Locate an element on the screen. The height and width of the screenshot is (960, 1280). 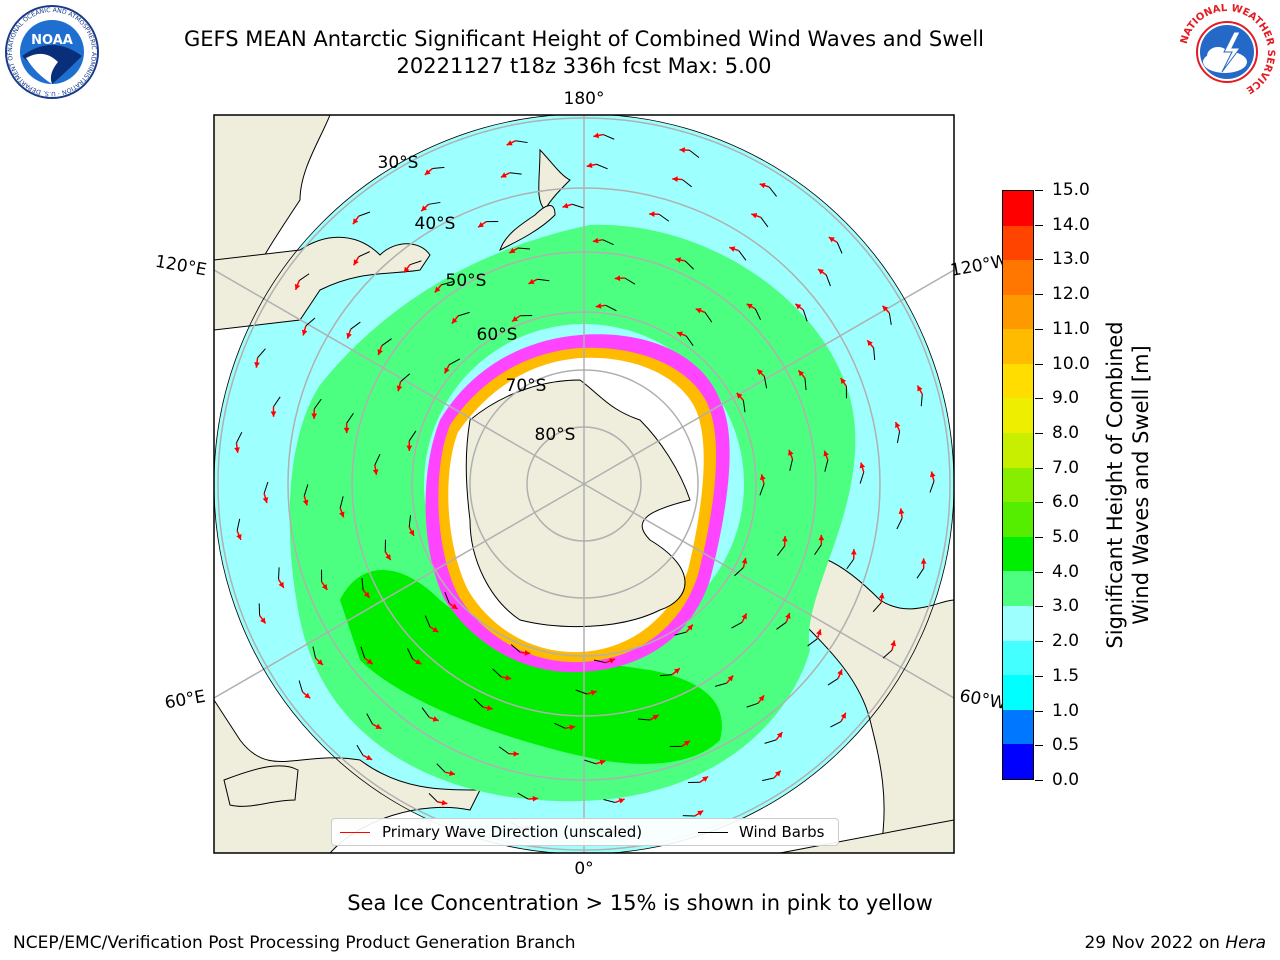
colorbar-tick-label: 1.5 is located at coordinates (1066, 676).